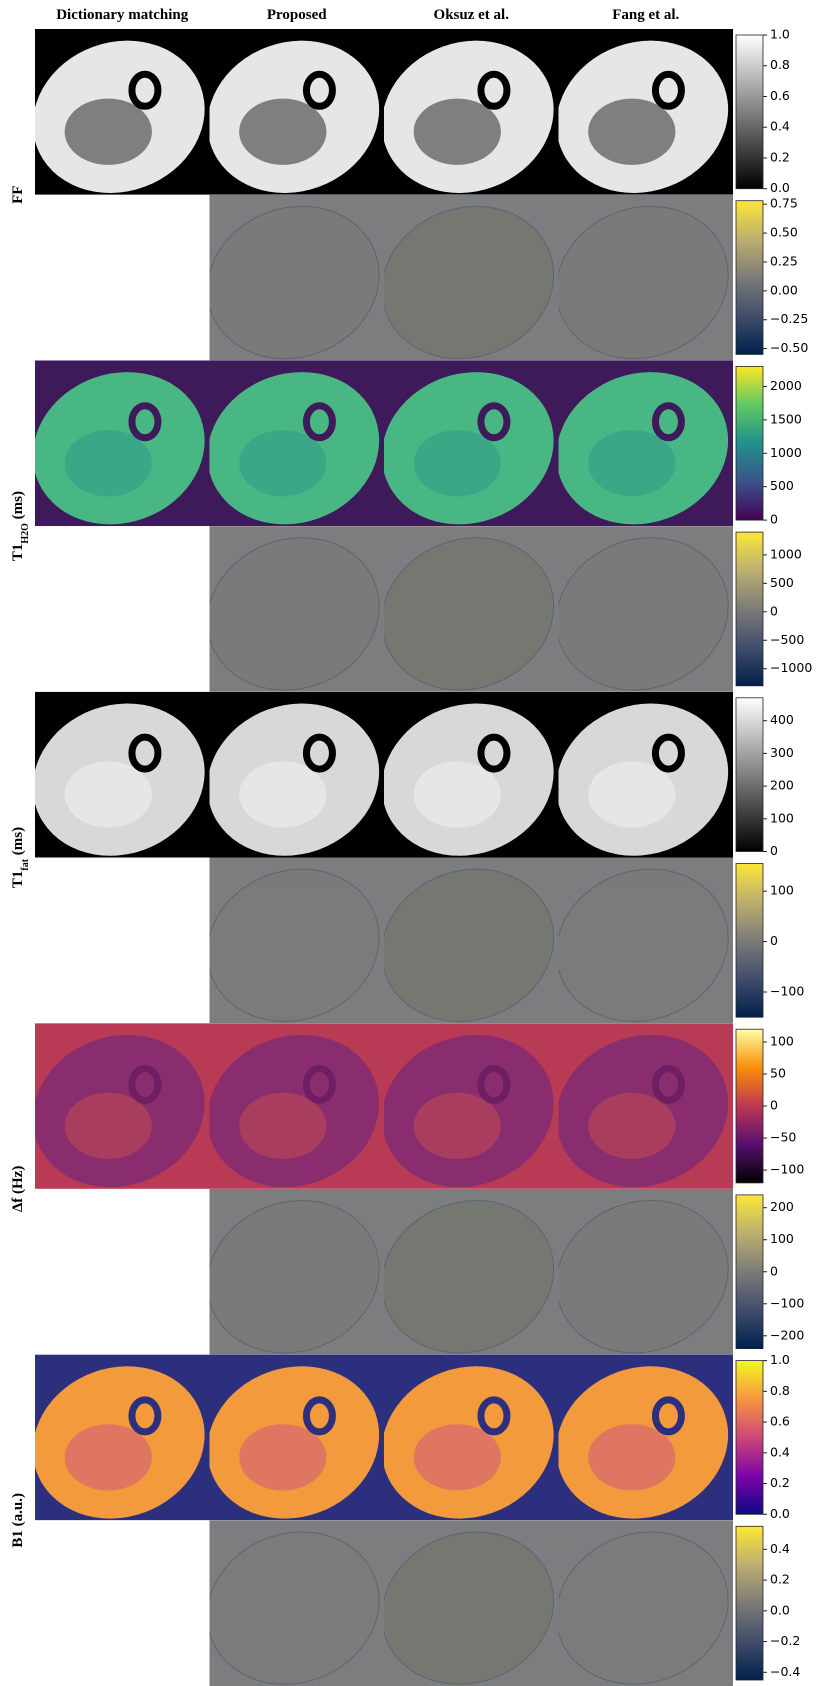 The width and height of the screenshot is (822, 1686). What do you see at coordinates (787, 1334) in the screenshot?
I see `colorbar-tick-label: −200` at bounding box center [787, 1334].